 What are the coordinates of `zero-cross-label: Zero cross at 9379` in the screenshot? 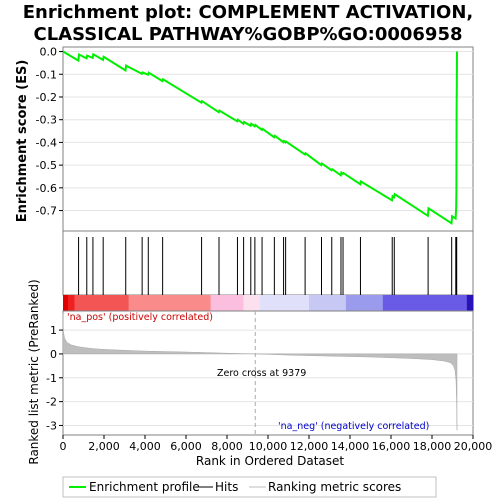 It's located at (261, 373).